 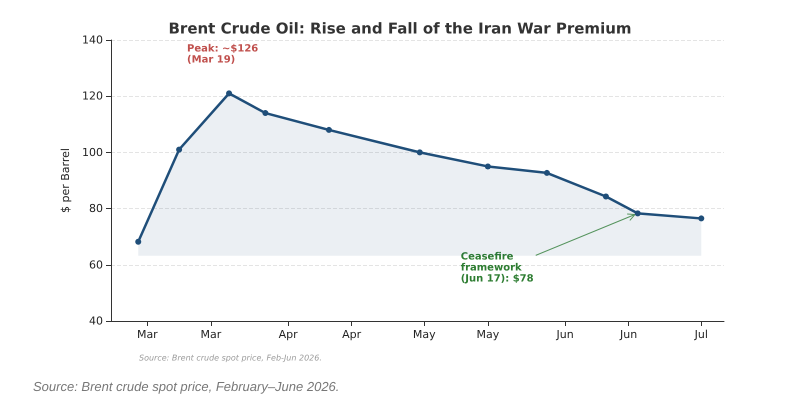 I want to click on y-tick-label: 60, so click(x=96, y=265).